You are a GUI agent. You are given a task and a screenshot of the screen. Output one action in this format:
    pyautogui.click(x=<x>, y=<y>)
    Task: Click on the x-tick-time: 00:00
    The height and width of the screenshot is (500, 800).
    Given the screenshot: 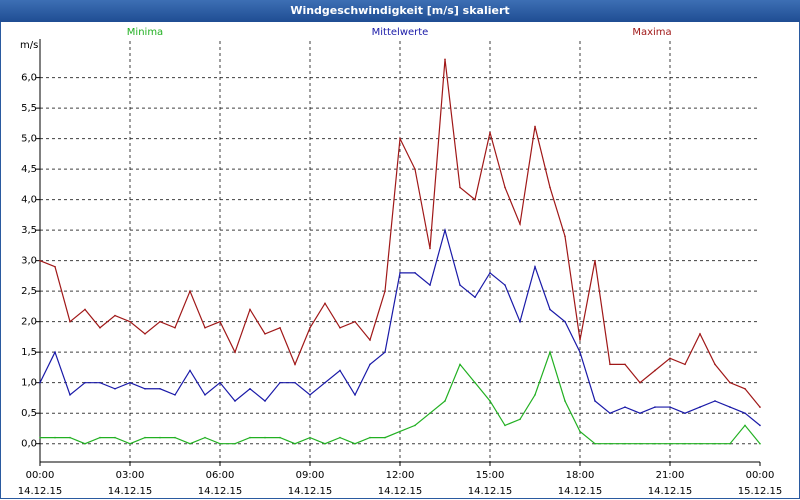 What is the action you would take?
    pyautogui.click(x=40, y=475)
    